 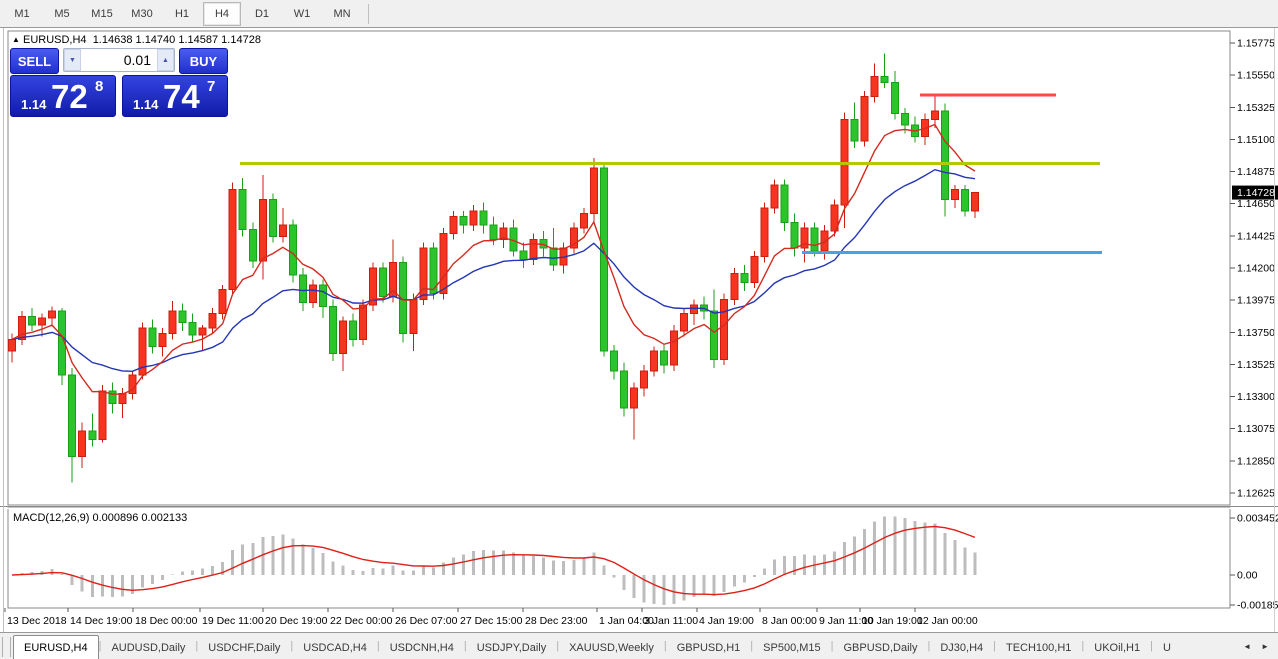 I want to click on chart-tab-ukoil-h1: UKOil,H1, so click(x=1117, y=648).